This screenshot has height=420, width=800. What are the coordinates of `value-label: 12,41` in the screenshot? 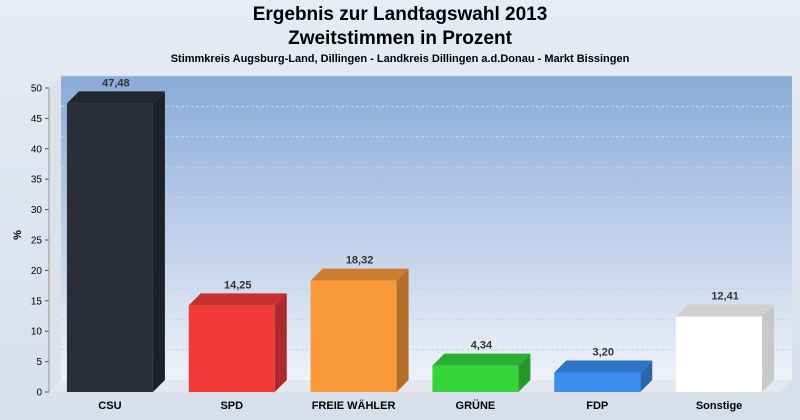 It's located at (725, 297).